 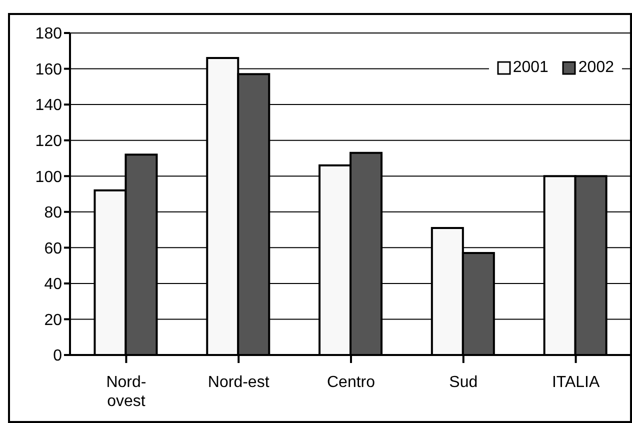 I want to click on y-tick-label: 120, so click(x=48, y=141).